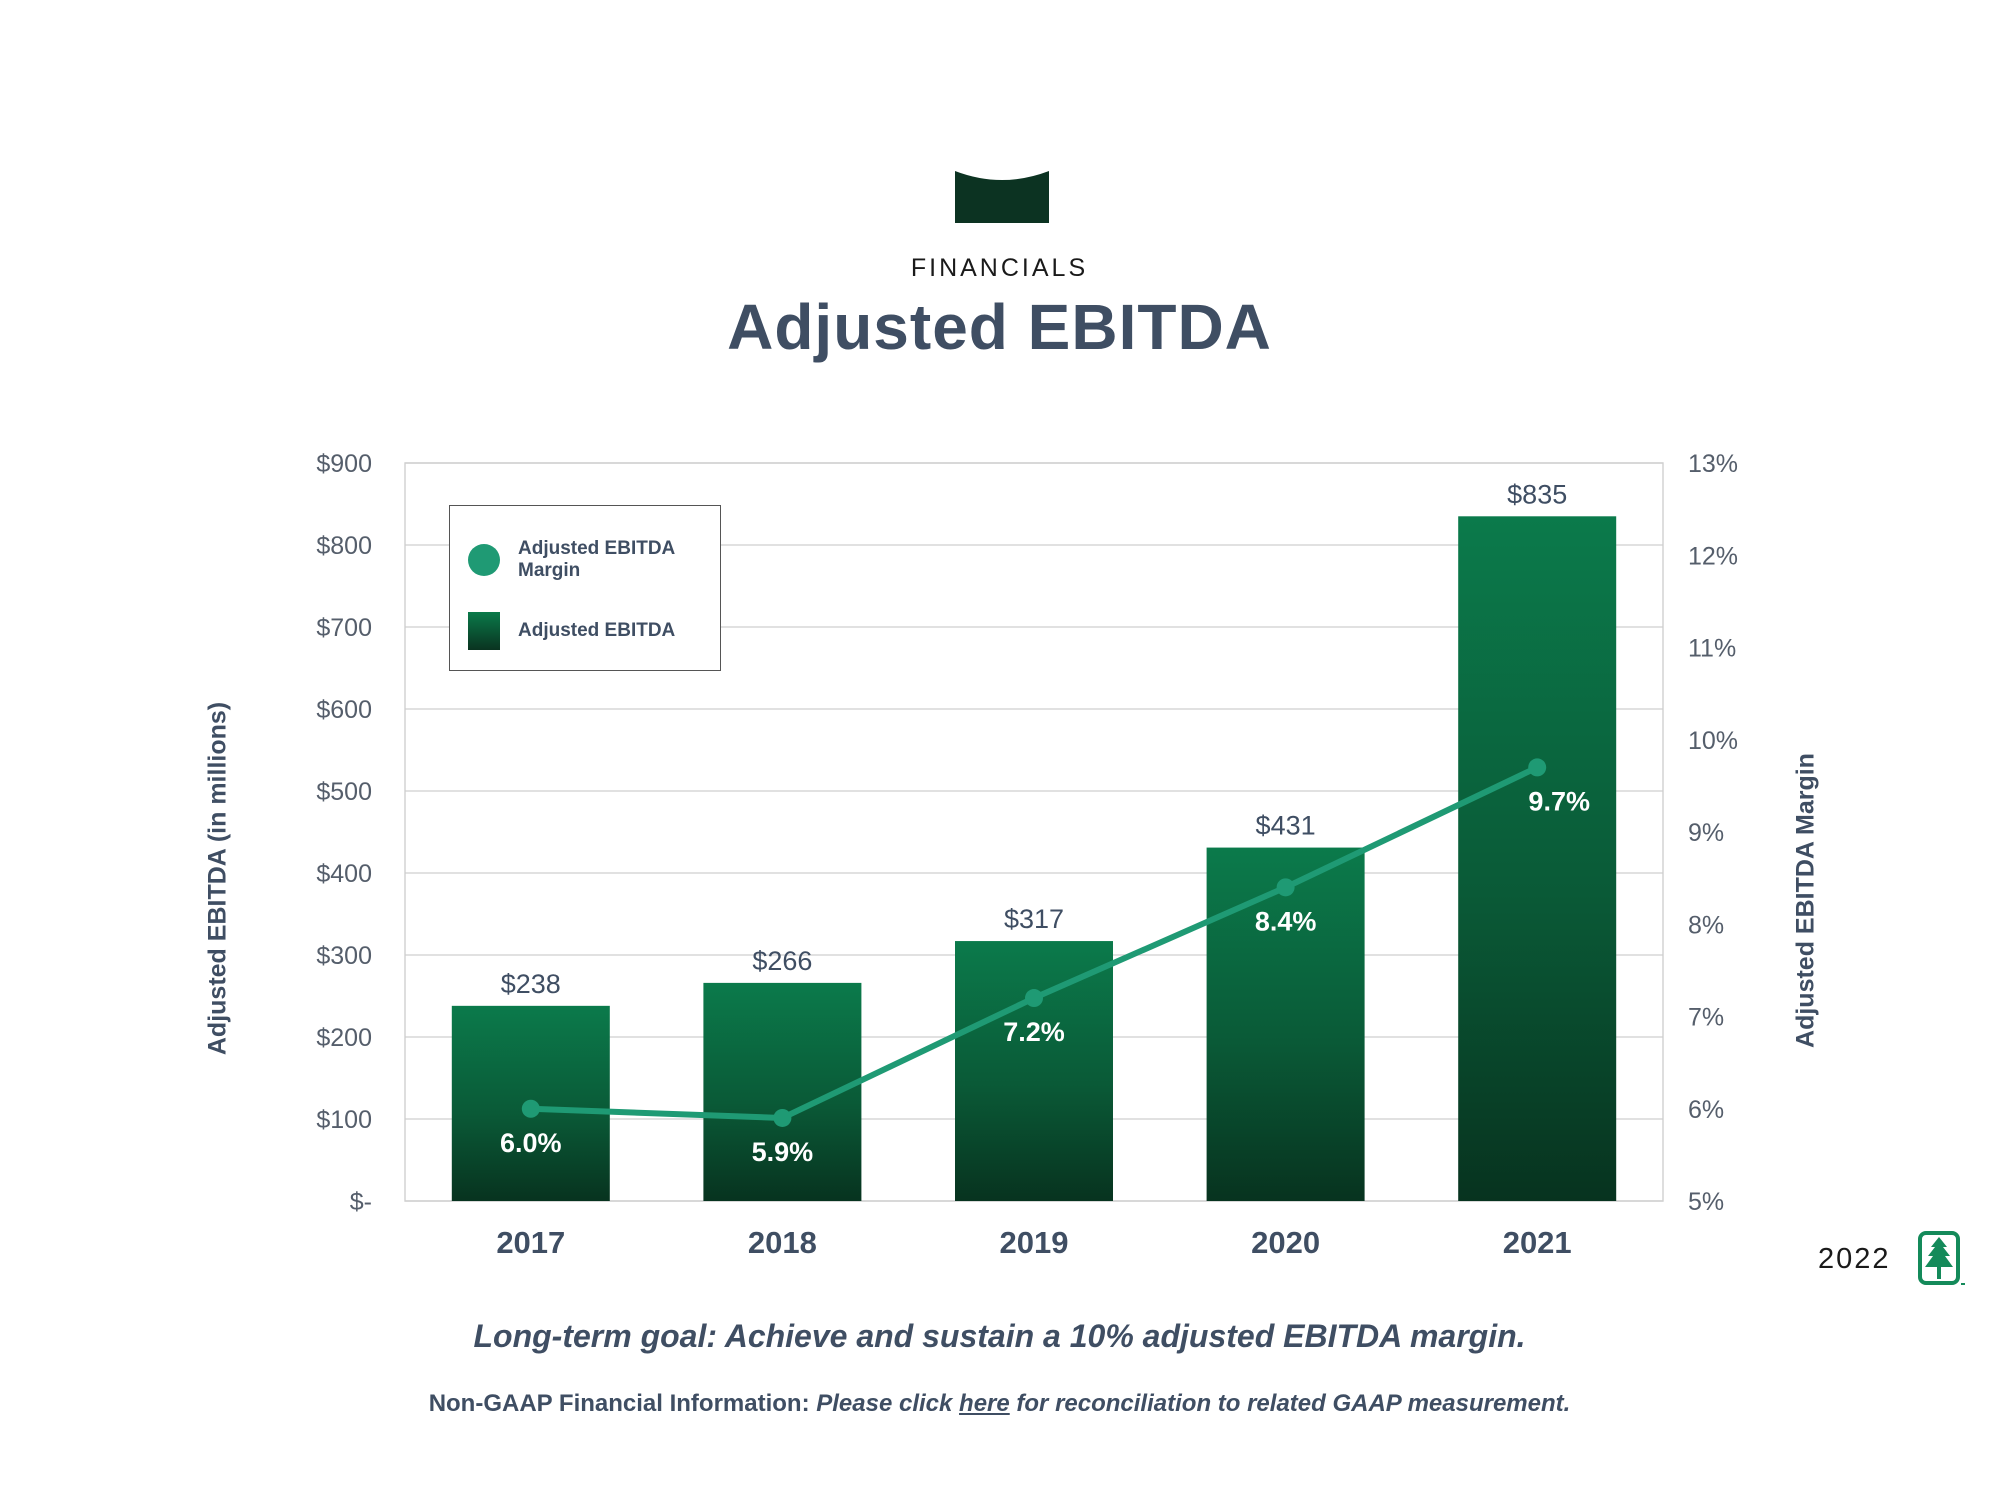 The width and height of the screenshot is (1999, 1500). I want to click on legend-item-ebitda: Adjusted EBITDA, so click(588, 631).